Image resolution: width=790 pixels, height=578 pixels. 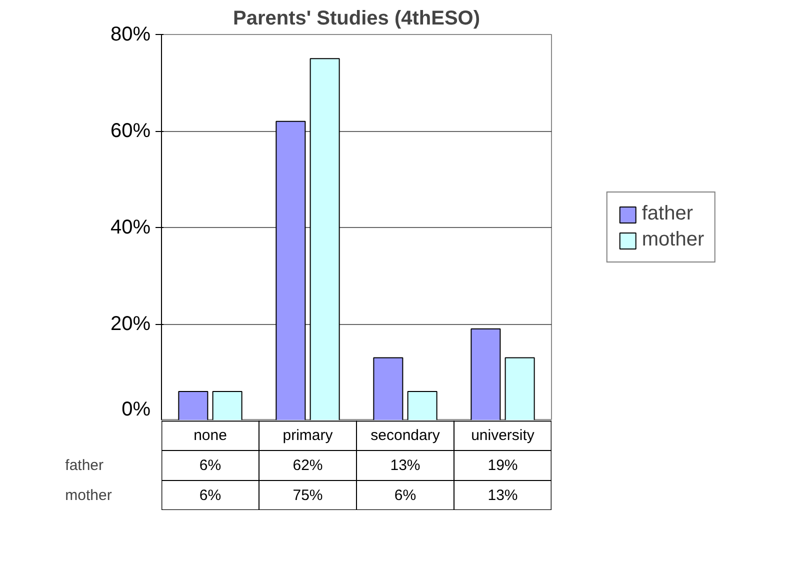 I want to click on y-tick-label: 20%, so click(x=130, y=324).